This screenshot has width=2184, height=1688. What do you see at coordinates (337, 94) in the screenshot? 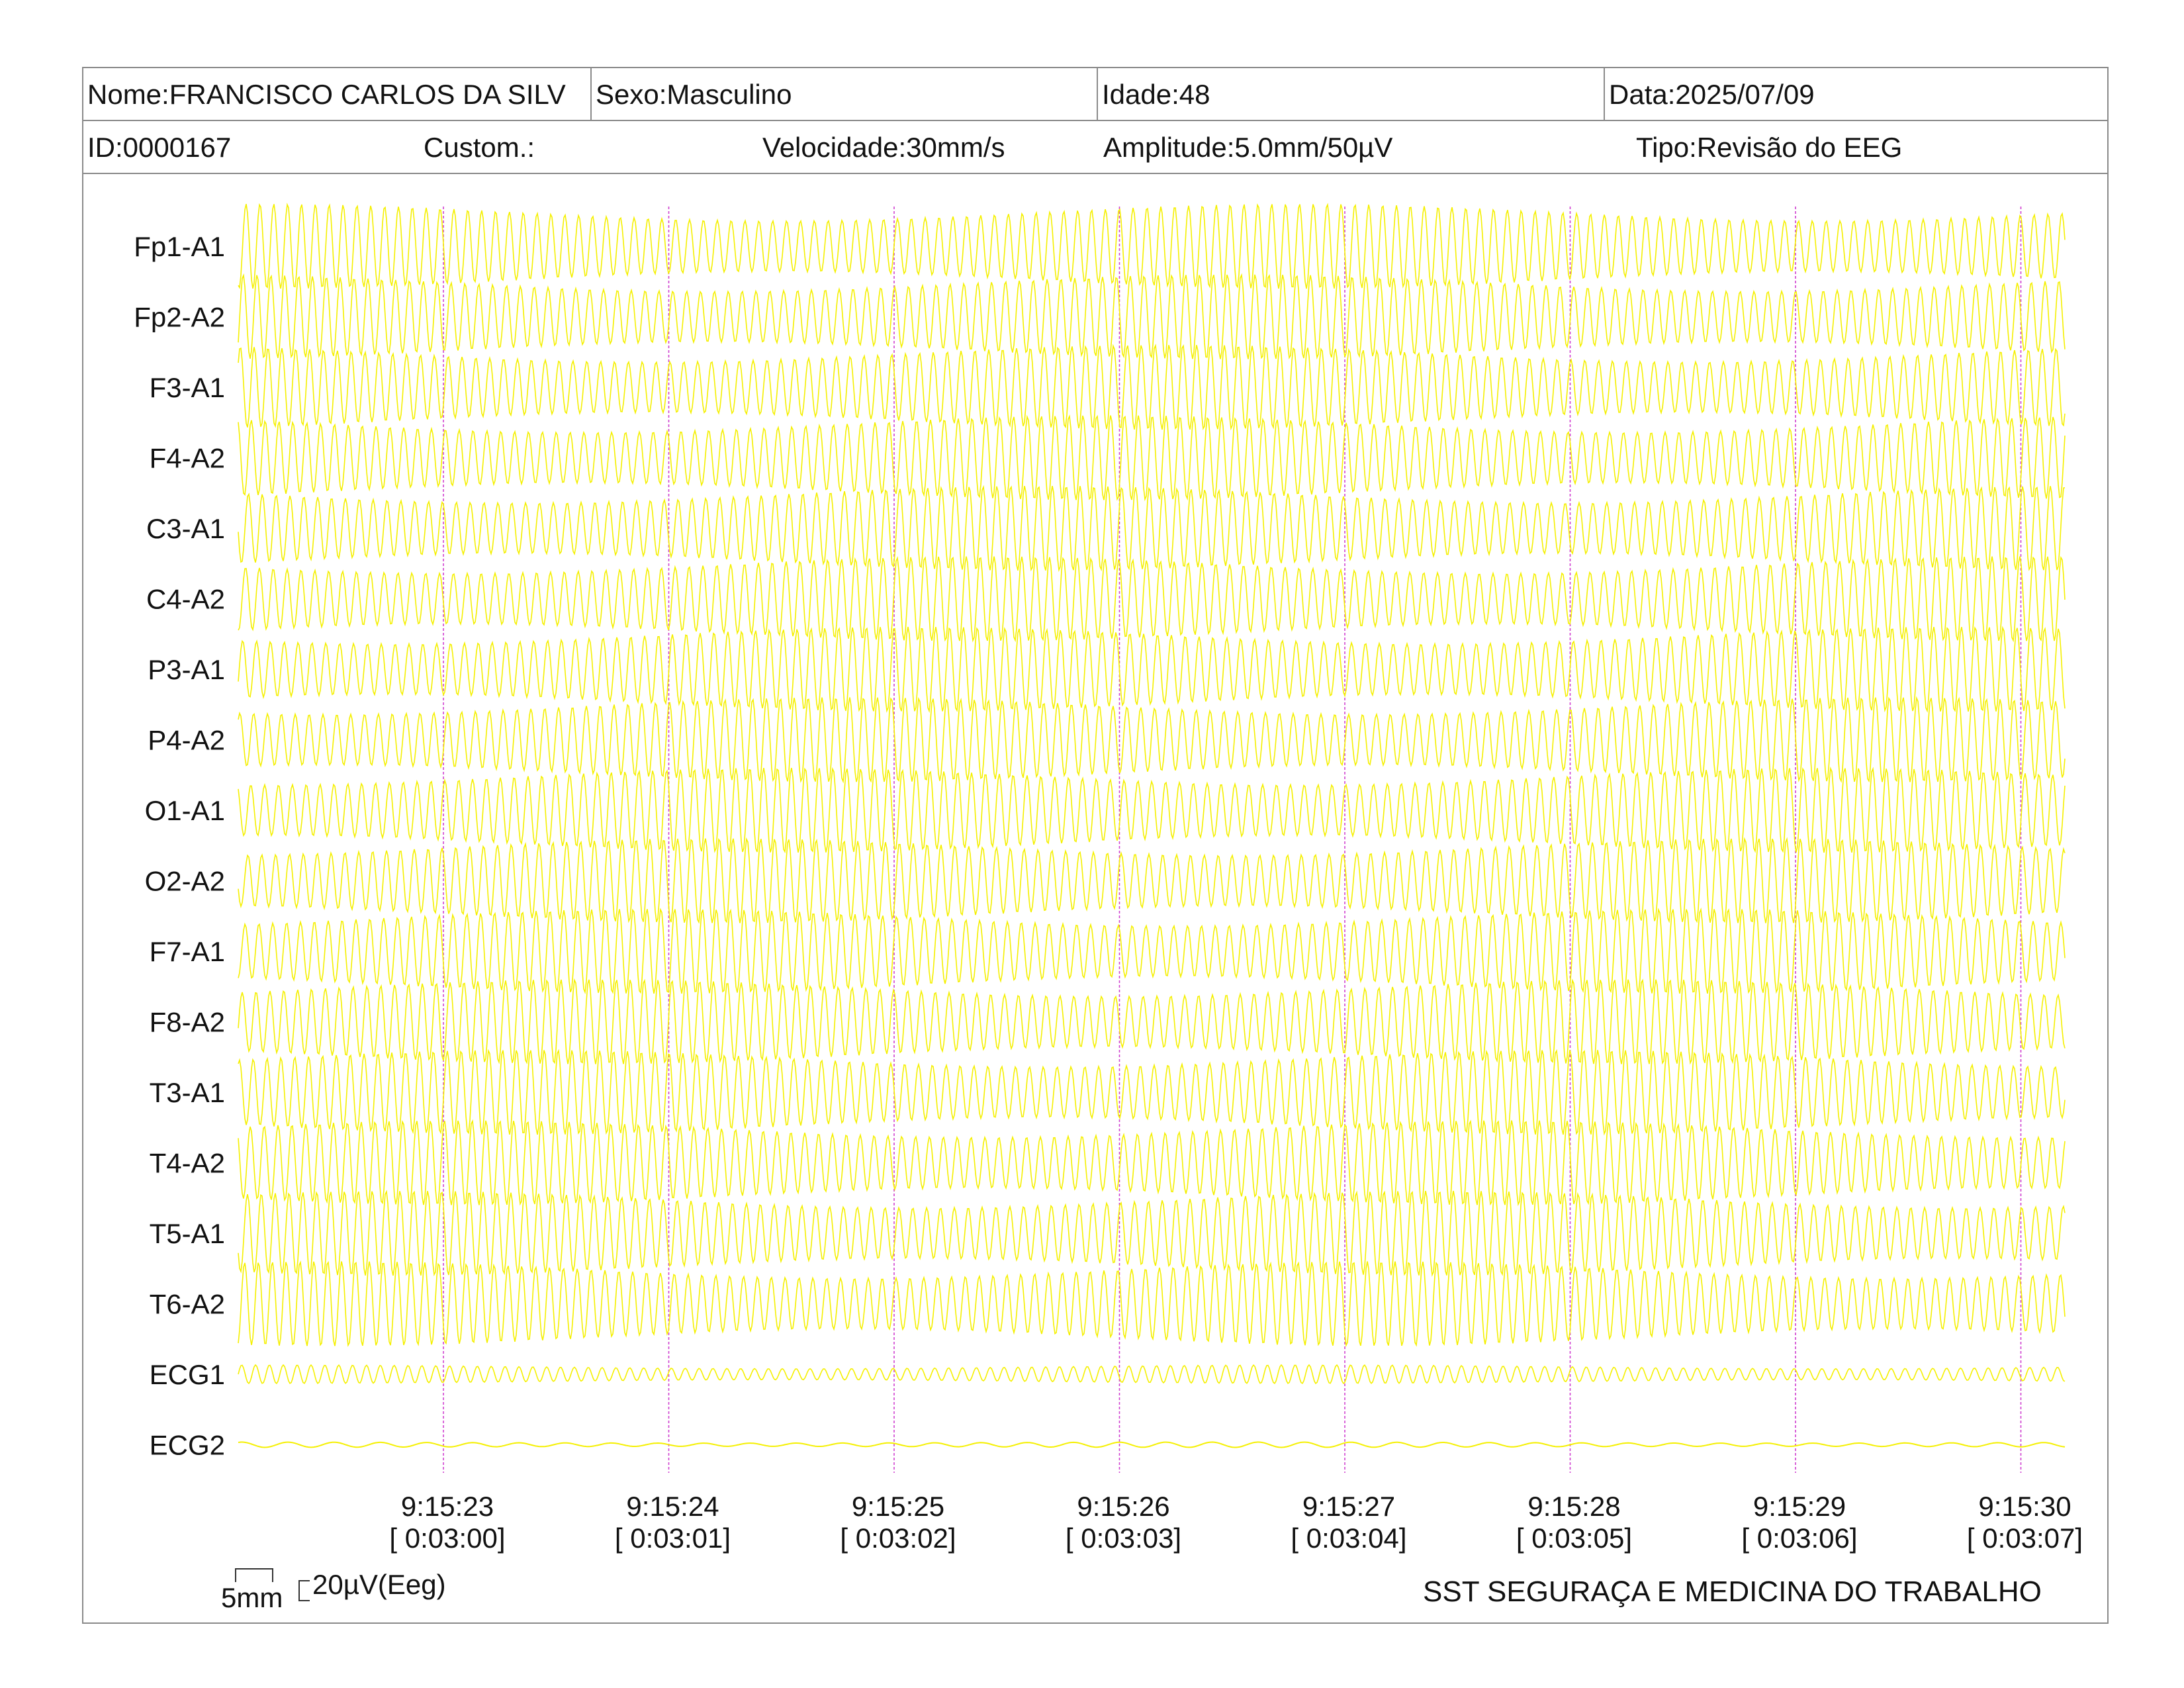
I see `patient-name: Nome:FRANCISCO CARLOS DA SILV` at bounding box center [337, 94].